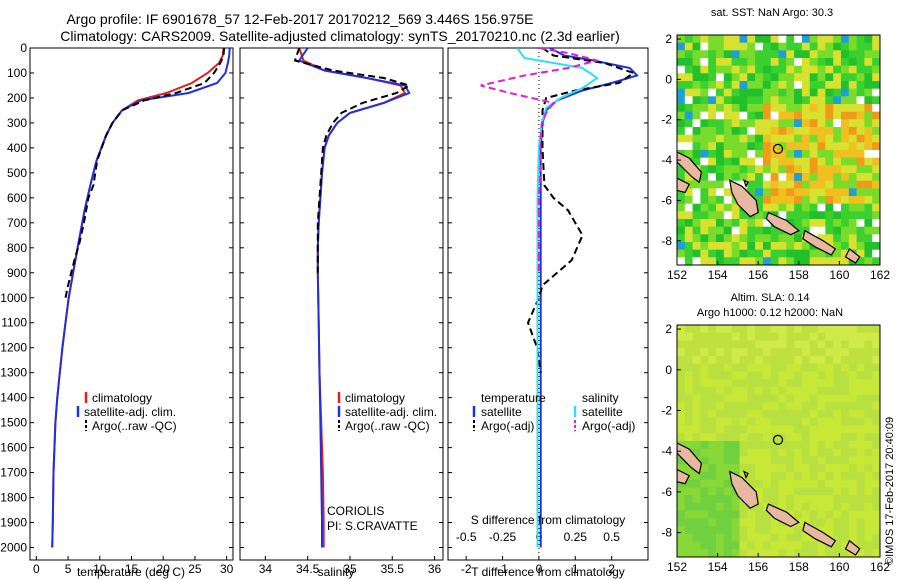 The height and width of the screenshot is (580, 900). Describe the element at coordinates (13, 473) in the screenshot. I see `y-tick-label: 1700` at that location.